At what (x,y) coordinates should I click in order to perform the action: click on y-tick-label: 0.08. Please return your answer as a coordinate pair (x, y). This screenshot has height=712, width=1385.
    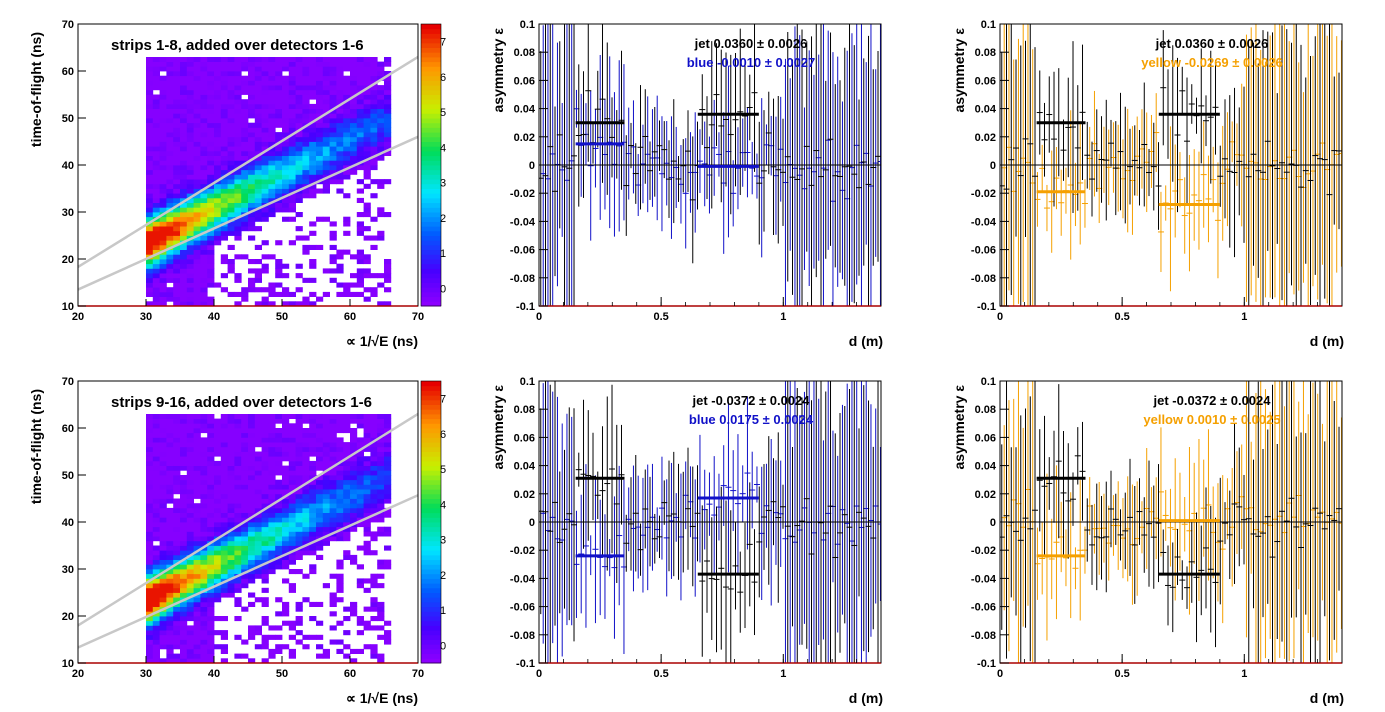
    Looking at the image, I should click on (524, 410).